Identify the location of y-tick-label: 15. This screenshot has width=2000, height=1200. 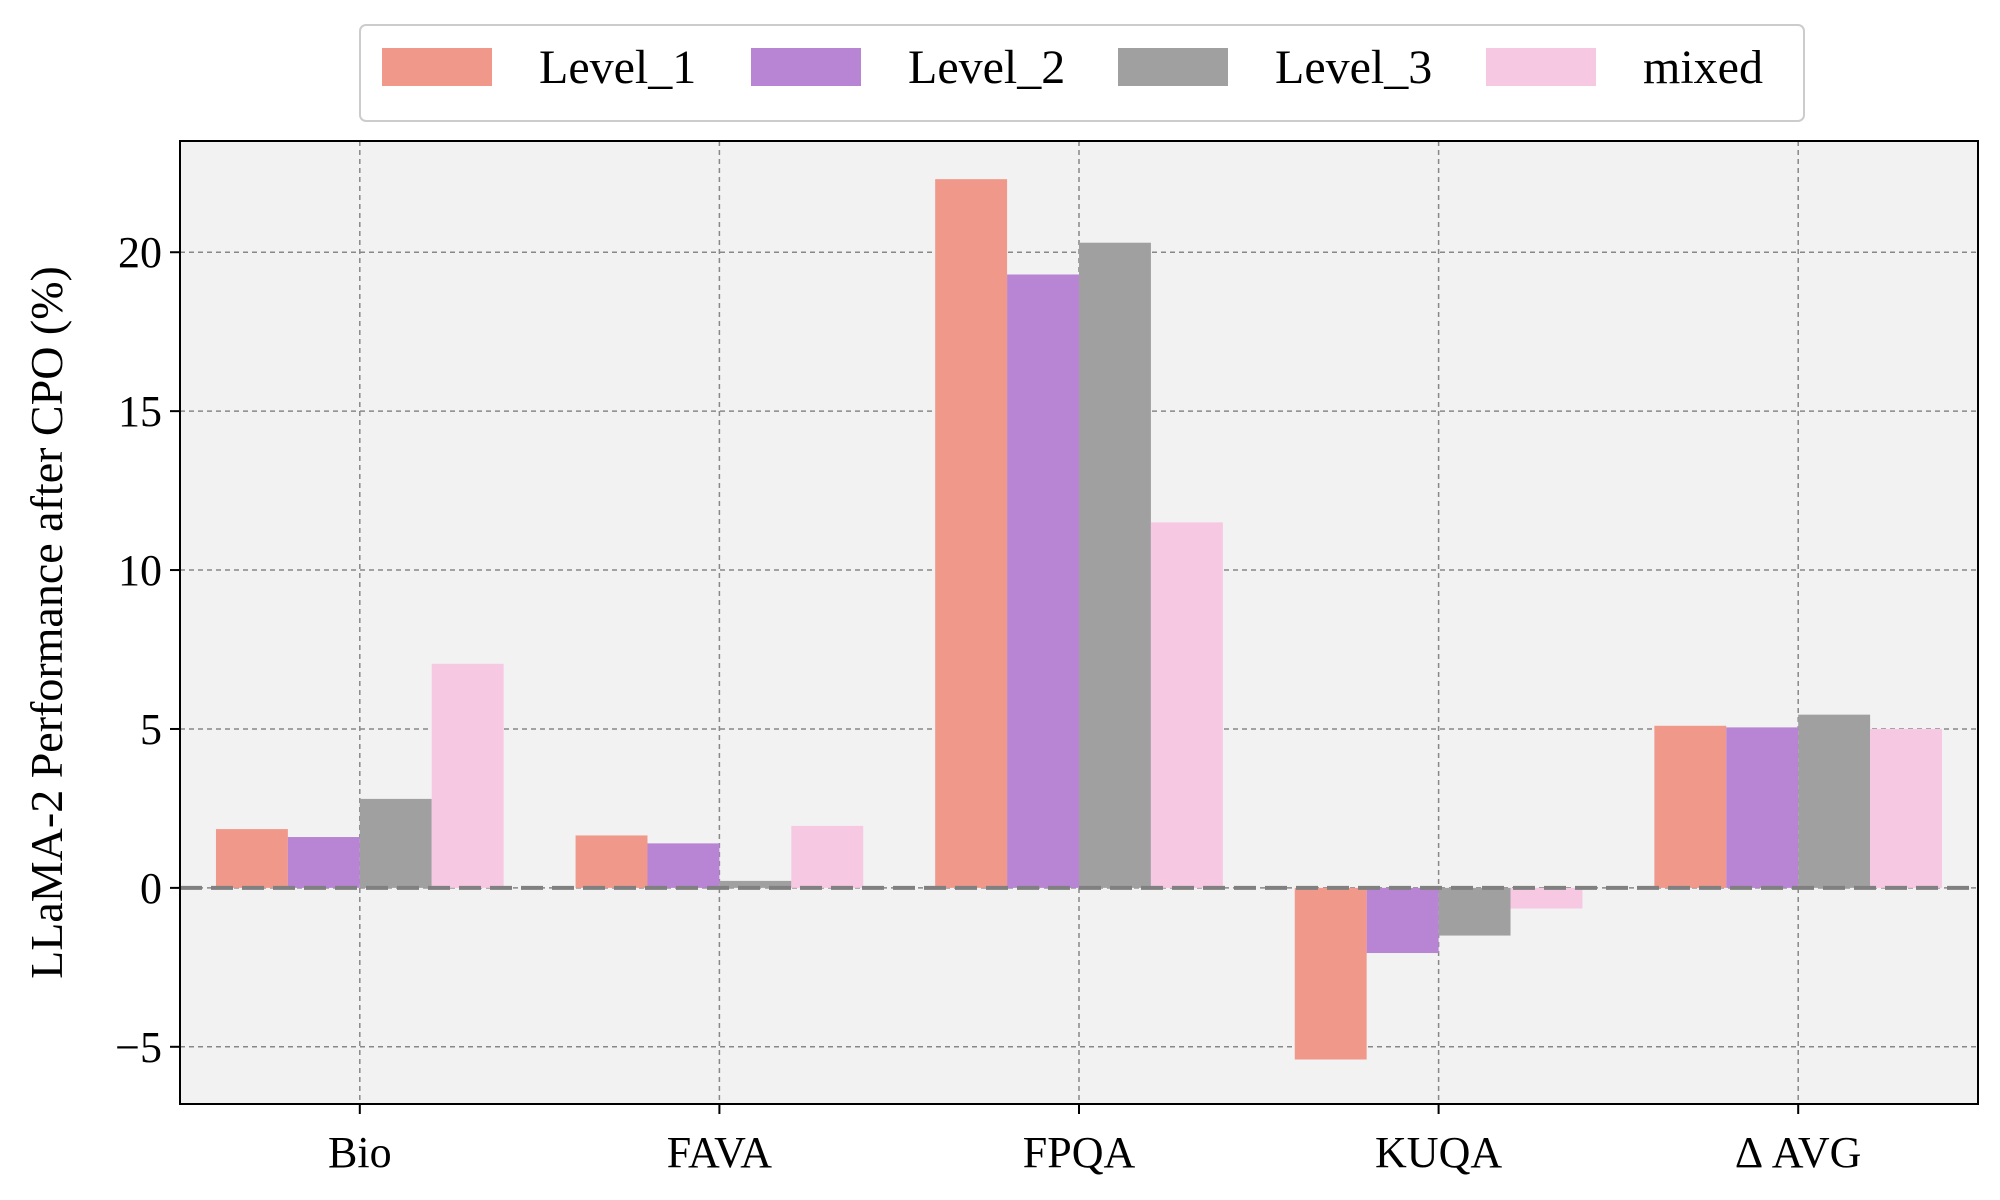
(140, 411).